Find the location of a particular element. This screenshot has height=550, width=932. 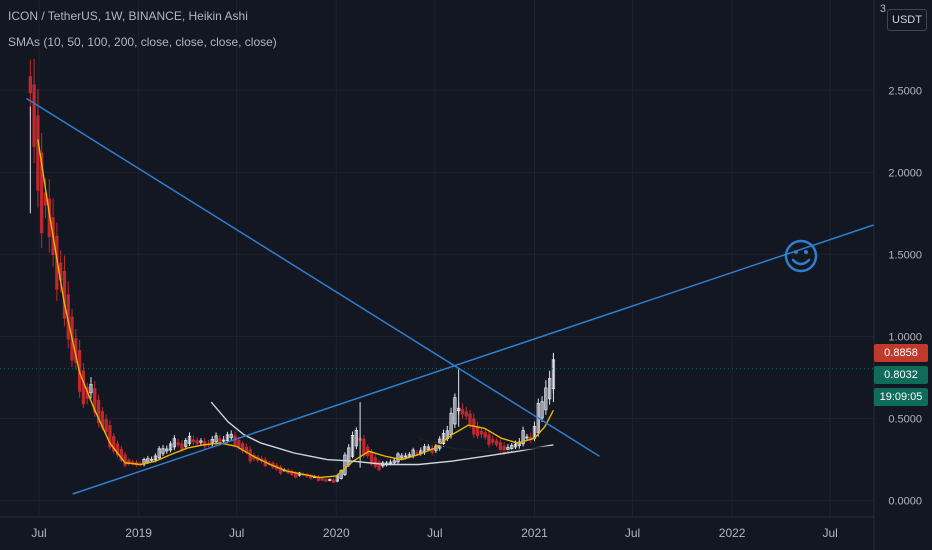

x-tick-label: 2020 is located at coordinates (336, 533).